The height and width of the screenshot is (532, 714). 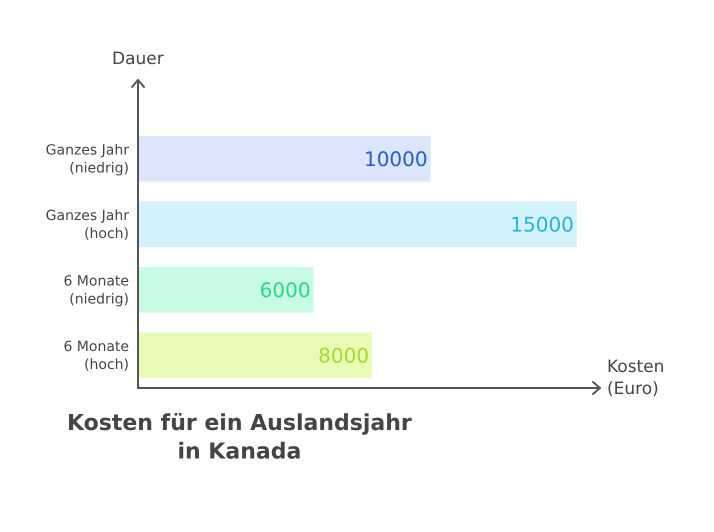 I want to click on y-tick-label: 6 Monate (hoch), so click(x=96, y=356).